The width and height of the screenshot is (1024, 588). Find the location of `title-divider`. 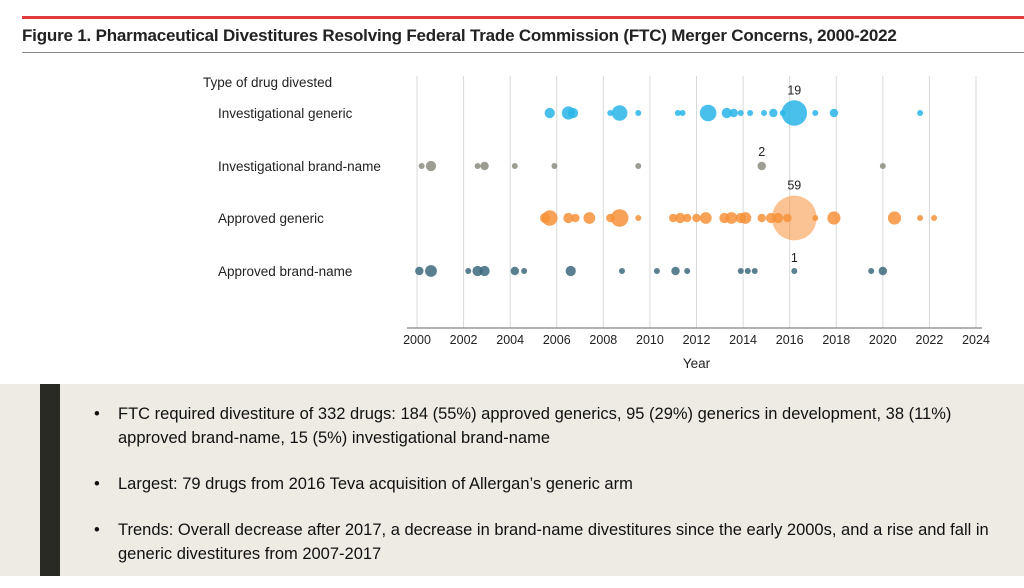

title-divider is located at coordinates (523, 52).